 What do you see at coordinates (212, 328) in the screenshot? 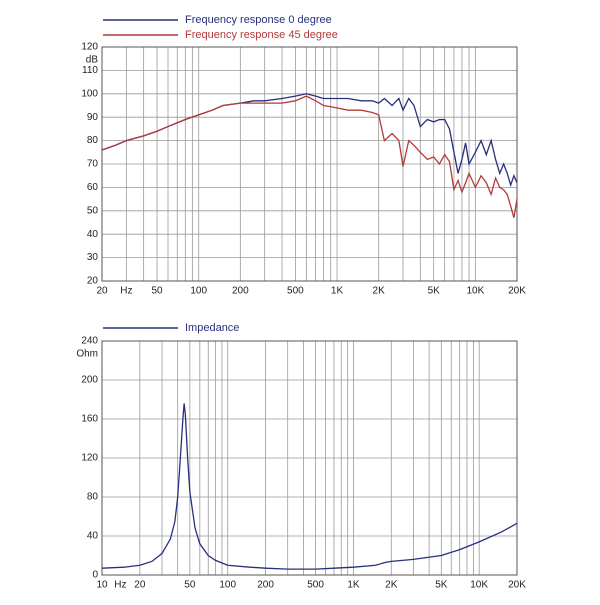
I see `legend-label: Impedance` at bounding box center [212, 328].